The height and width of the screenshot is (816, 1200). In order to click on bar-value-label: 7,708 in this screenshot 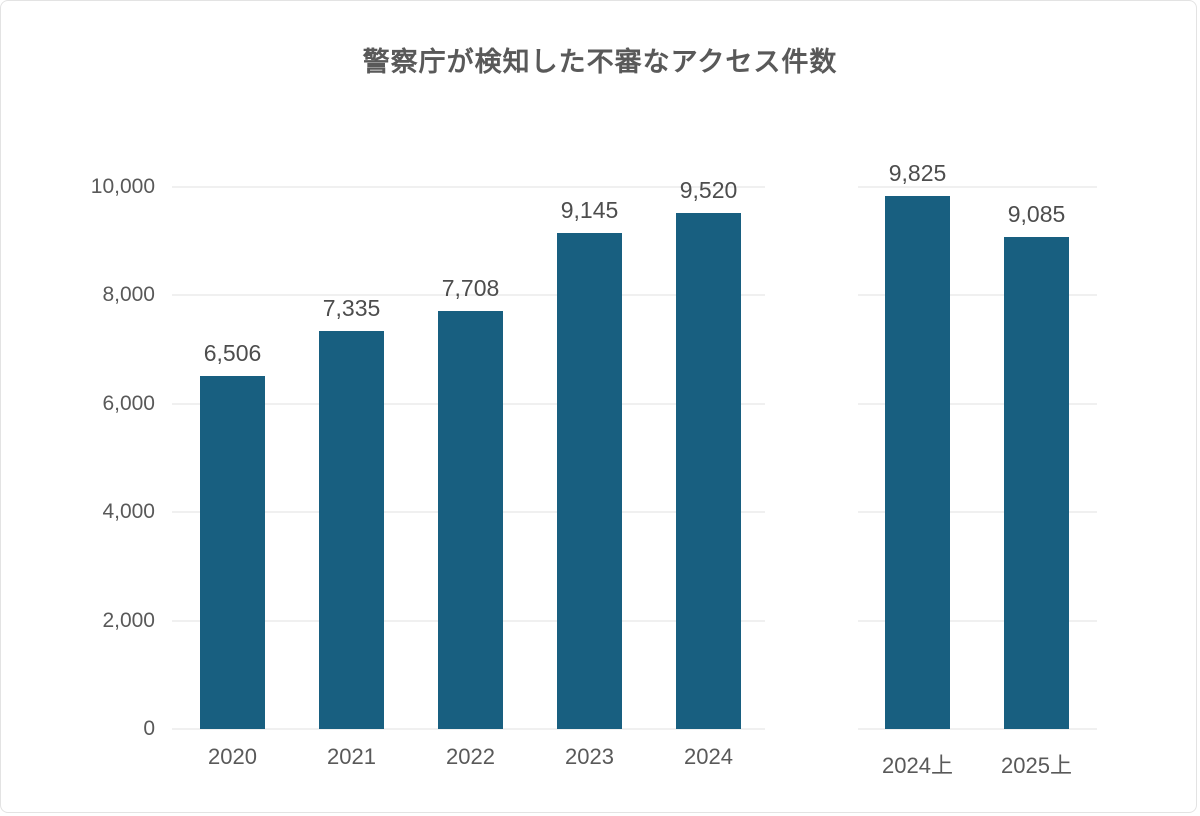, I will do `click(470, 288)`.